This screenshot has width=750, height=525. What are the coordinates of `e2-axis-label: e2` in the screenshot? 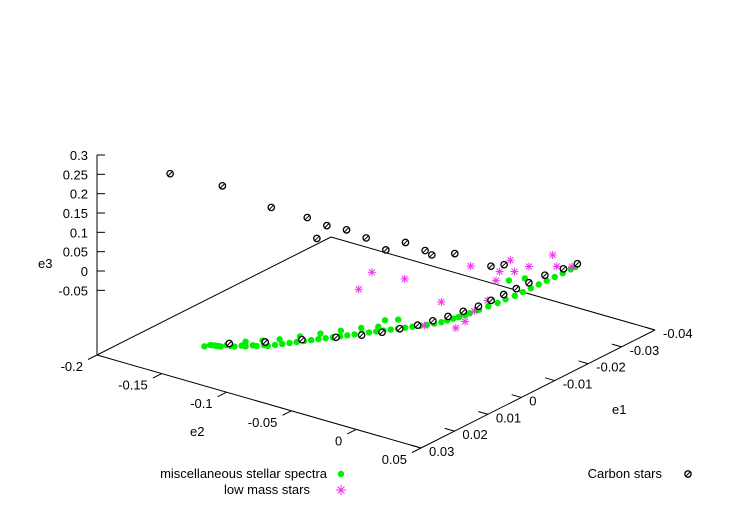 It's located at (197, 431).